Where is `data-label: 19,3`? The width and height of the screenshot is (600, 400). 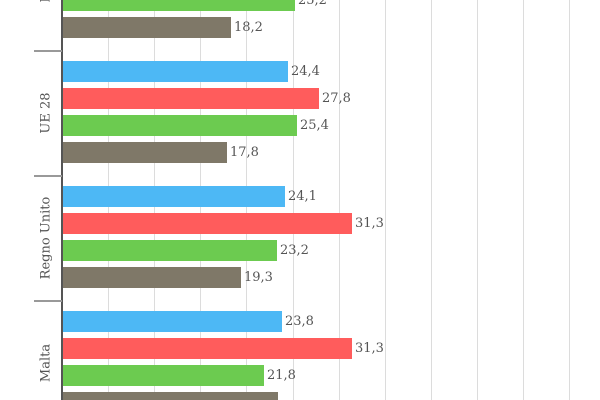 data-label: 19,3 is located at coordinates (258, 277).